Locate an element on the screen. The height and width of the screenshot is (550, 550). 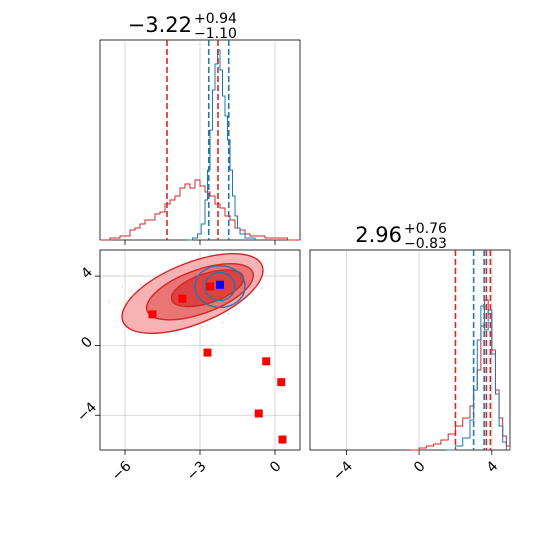
top-series-0-step-line is located at coordinates (200, 210).